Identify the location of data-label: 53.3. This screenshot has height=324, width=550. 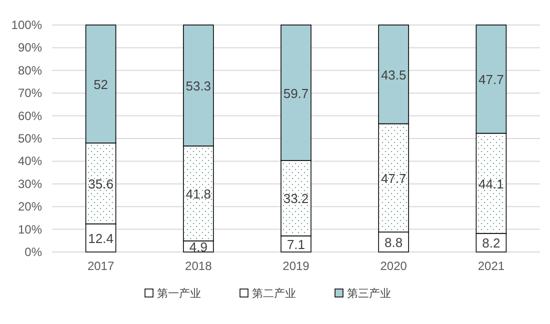
(199, 86).